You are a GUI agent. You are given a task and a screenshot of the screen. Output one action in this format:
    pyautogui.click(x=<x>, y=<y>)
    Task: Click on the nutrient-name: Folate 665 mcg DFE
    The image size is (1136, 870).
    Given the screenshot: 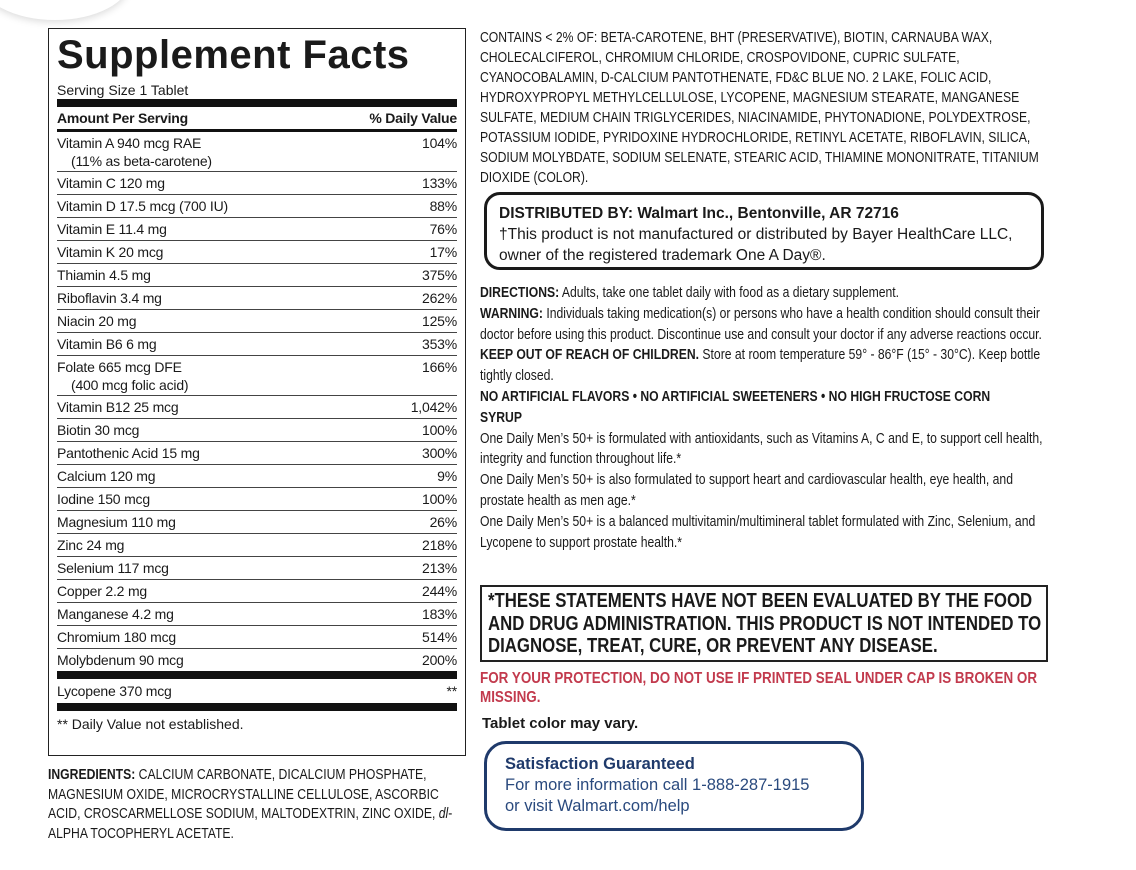 What is the action you would take?
    pyautogui.click(x=119, y=367)
    